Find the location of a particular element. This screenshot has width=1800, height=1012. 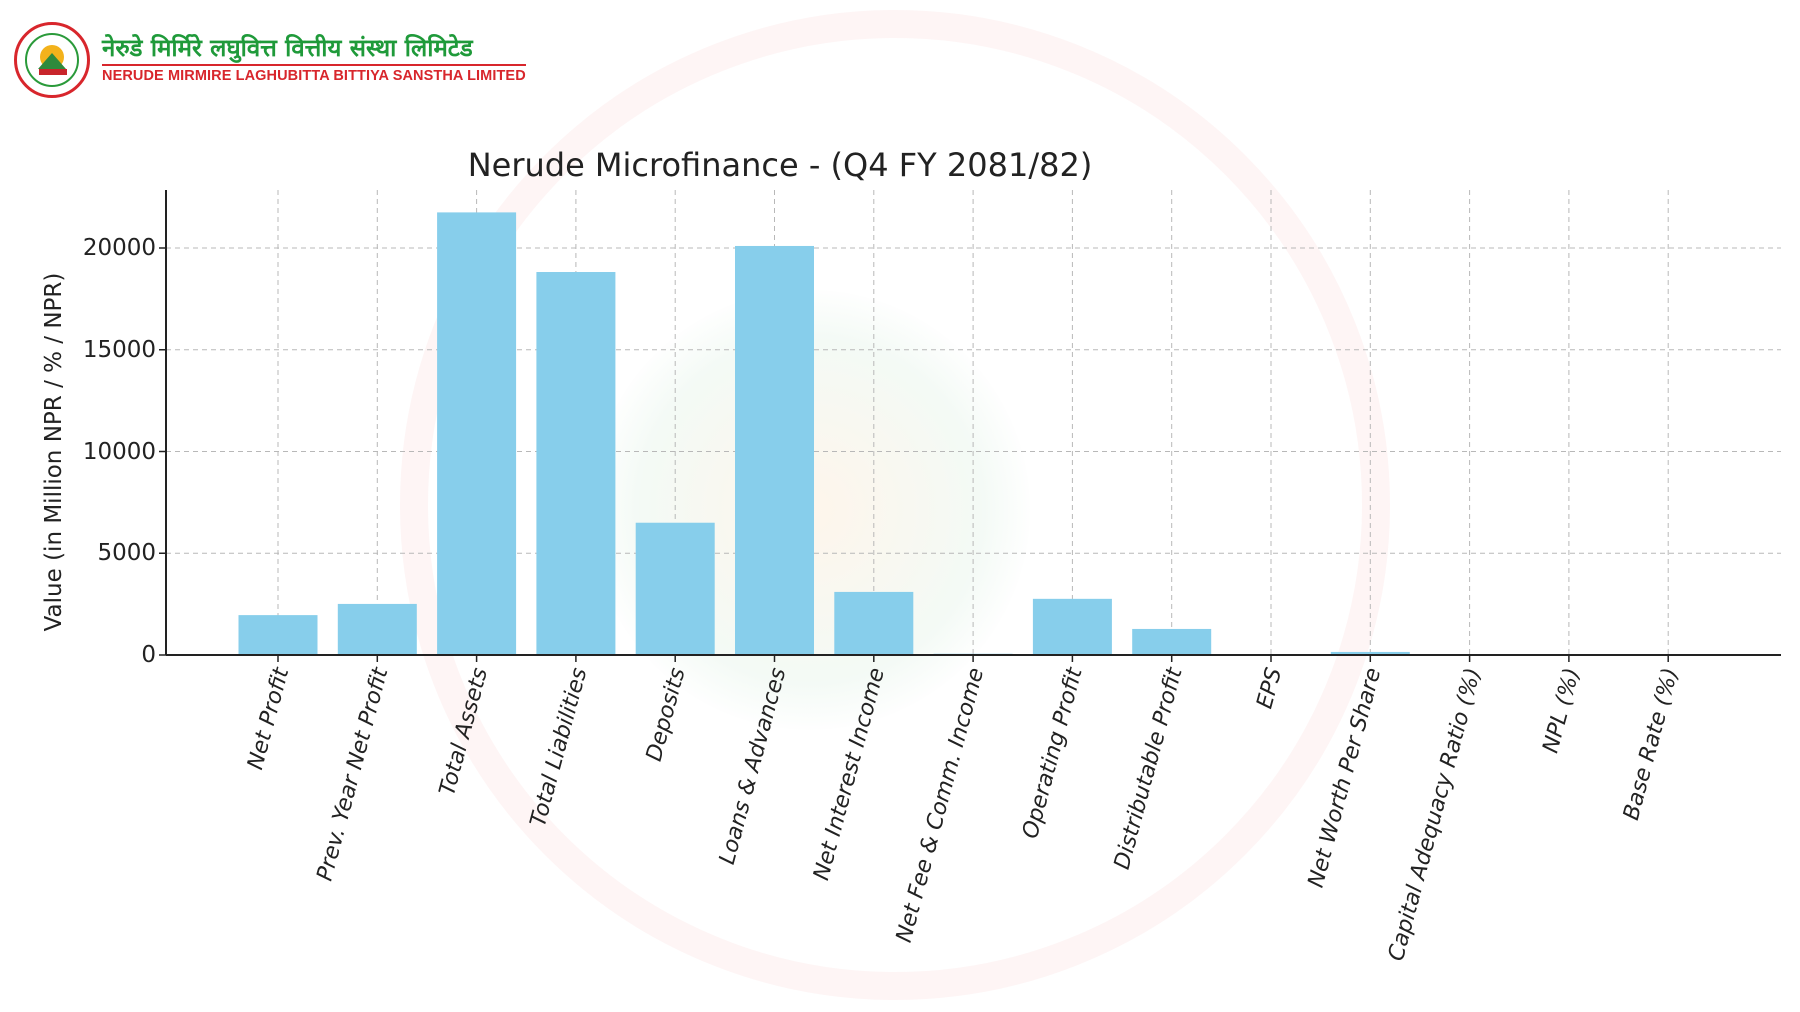

bar-deposits is located at coordinates (675, 588).